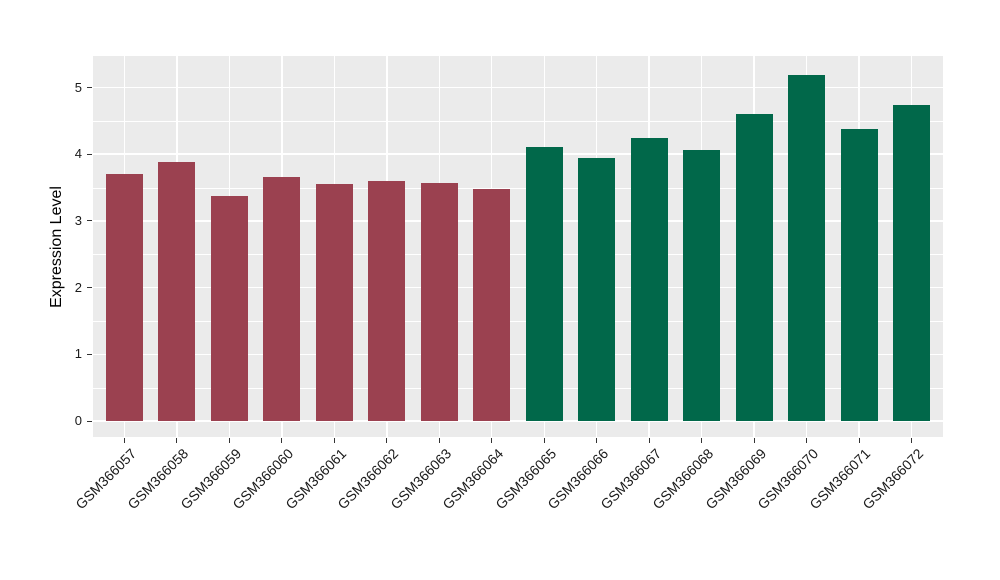  What do you see at coordinates (518, 188) in the screenshot?
I see `gridline-minor-y-3.5` at bounding box center [518, 188].